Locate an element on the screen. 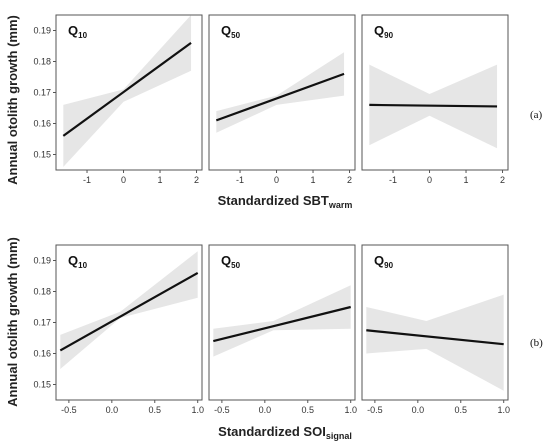  panel-q10: -1 0 1 2 Q10 is located at coordinates (129, 99).